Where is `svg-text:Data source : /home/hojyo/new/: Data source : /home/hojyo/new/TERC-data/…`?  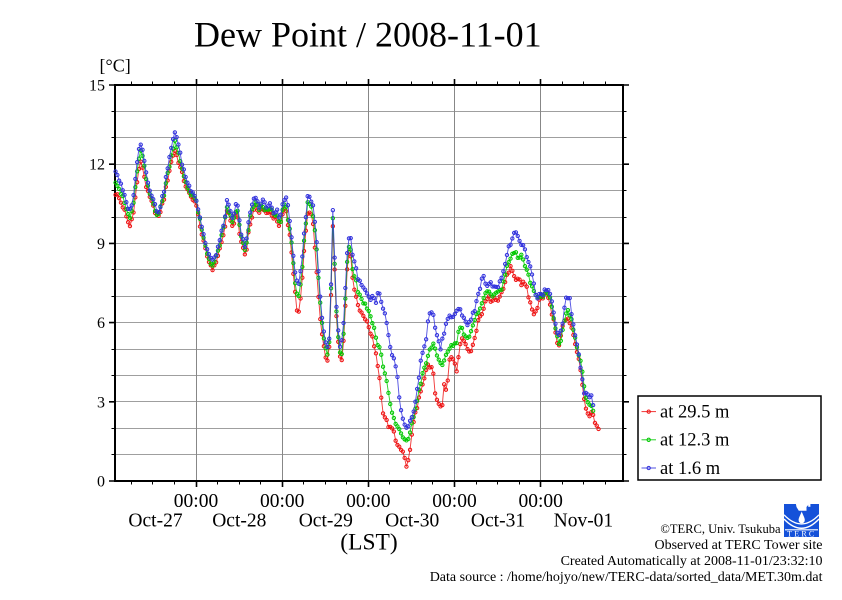 svg-text:Data source : /home/hojyo/new/: Data source : /home/hojyo/new/TERC-data/… is located at coordinates (626, 577).